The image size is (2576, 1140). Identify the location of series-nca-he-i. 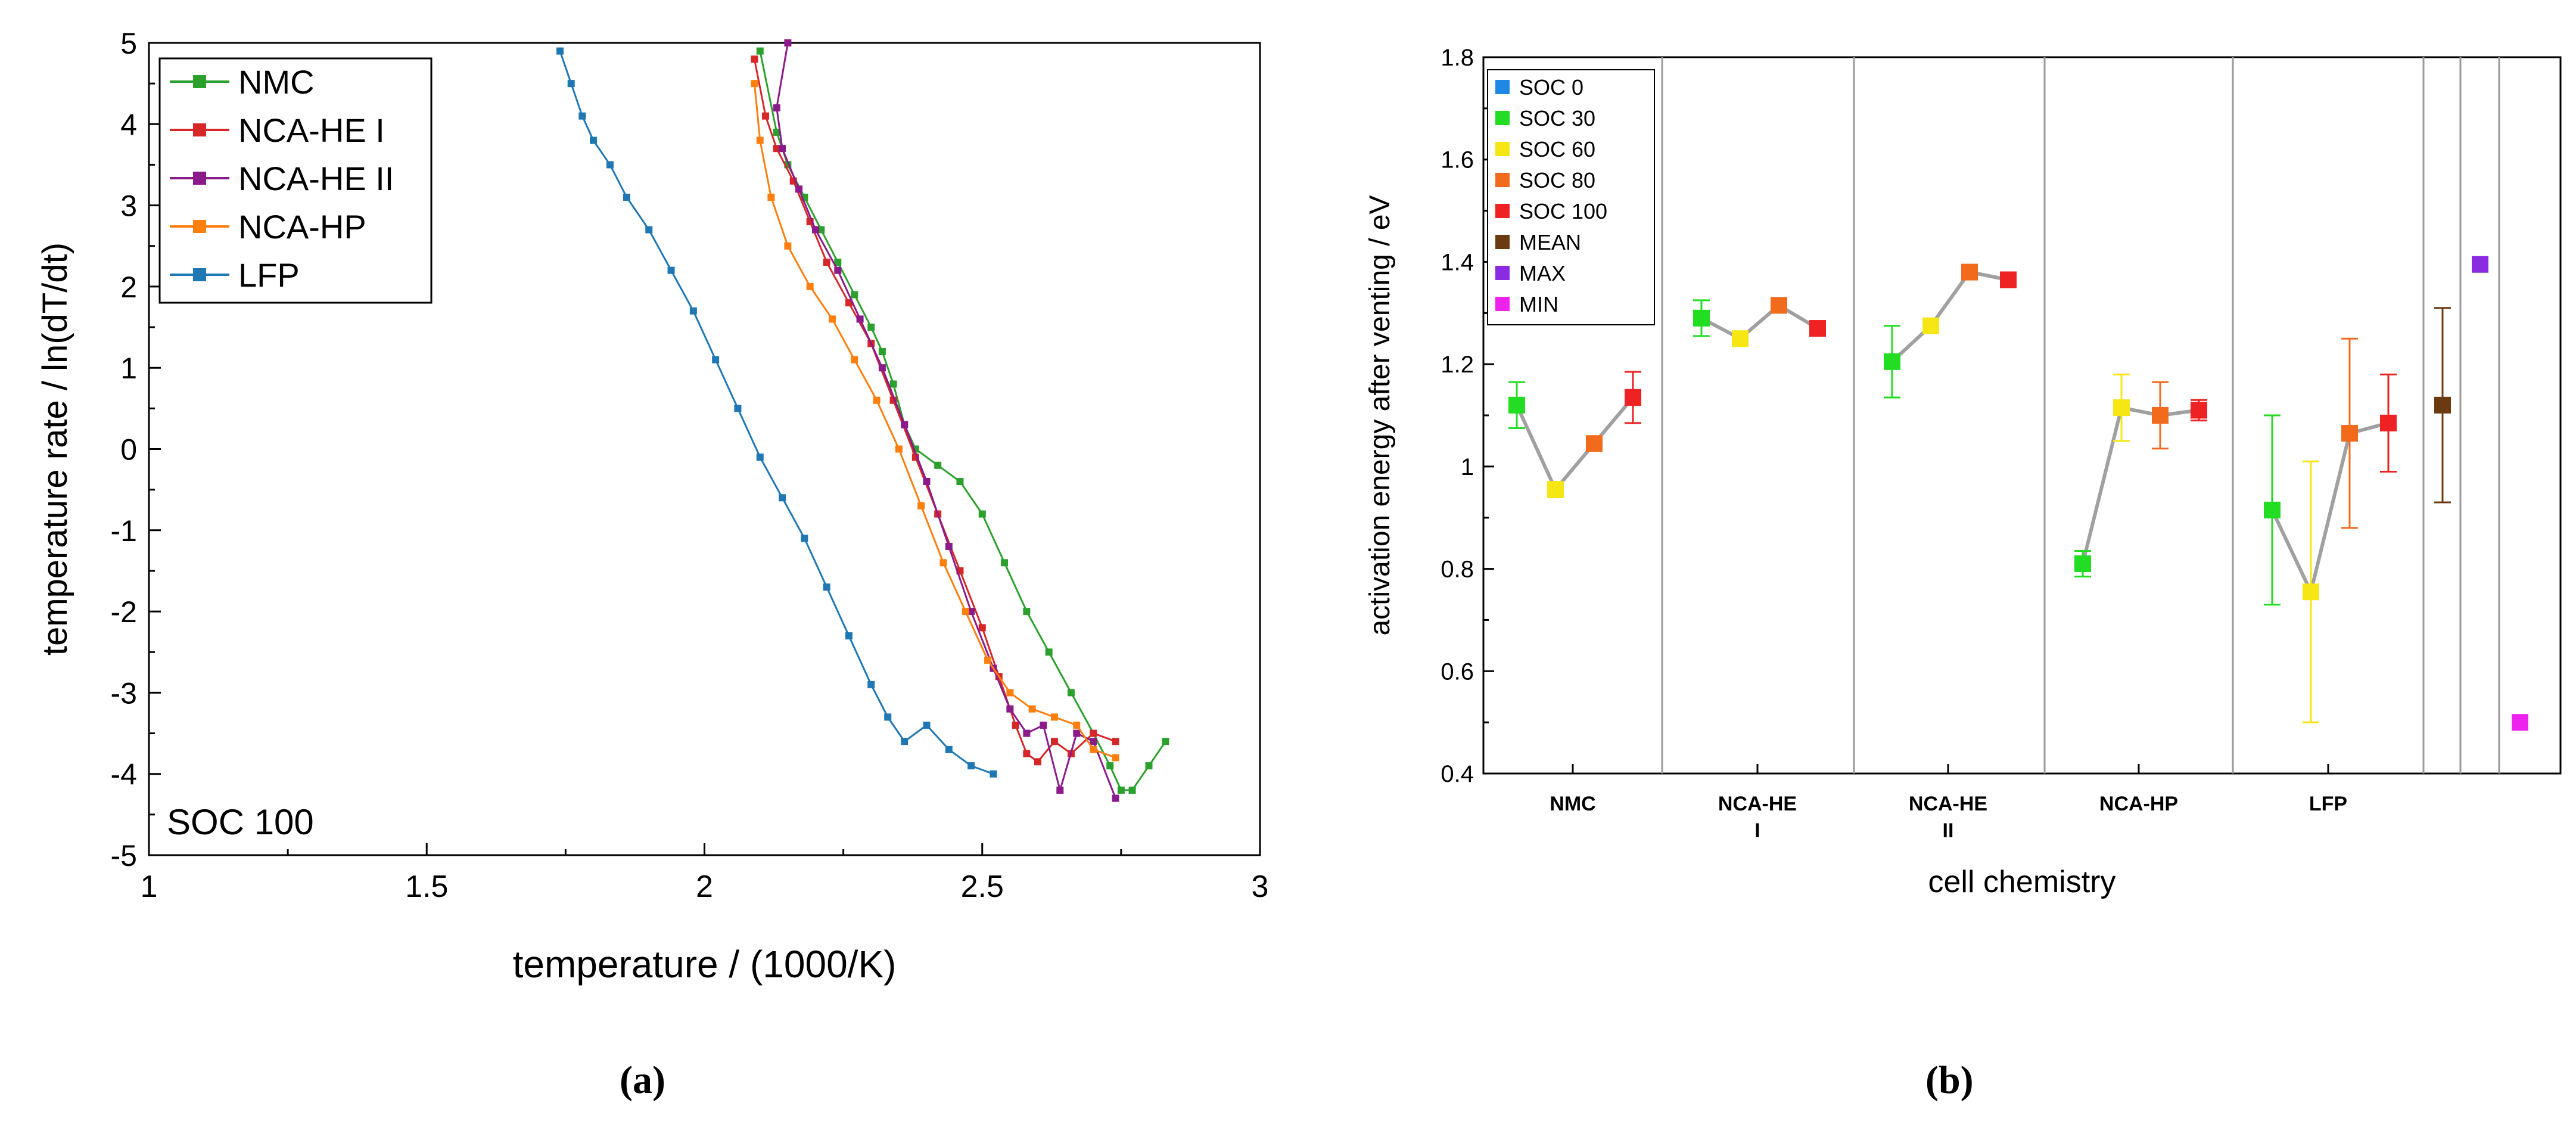
(935, 410).